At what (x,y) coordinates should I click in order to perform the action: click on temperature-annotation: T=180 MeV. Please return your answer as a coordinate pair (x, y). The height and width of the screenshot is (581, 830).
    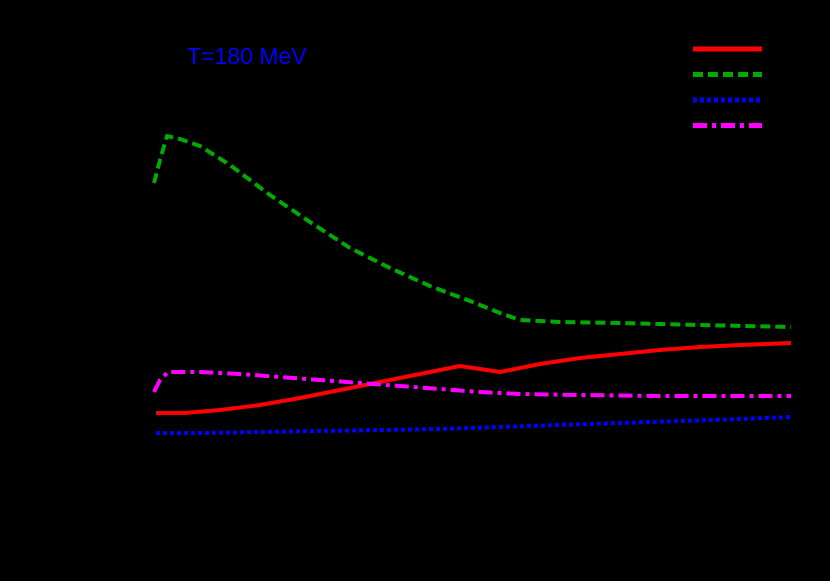
    Looking at the image, I should click on (247, 56).